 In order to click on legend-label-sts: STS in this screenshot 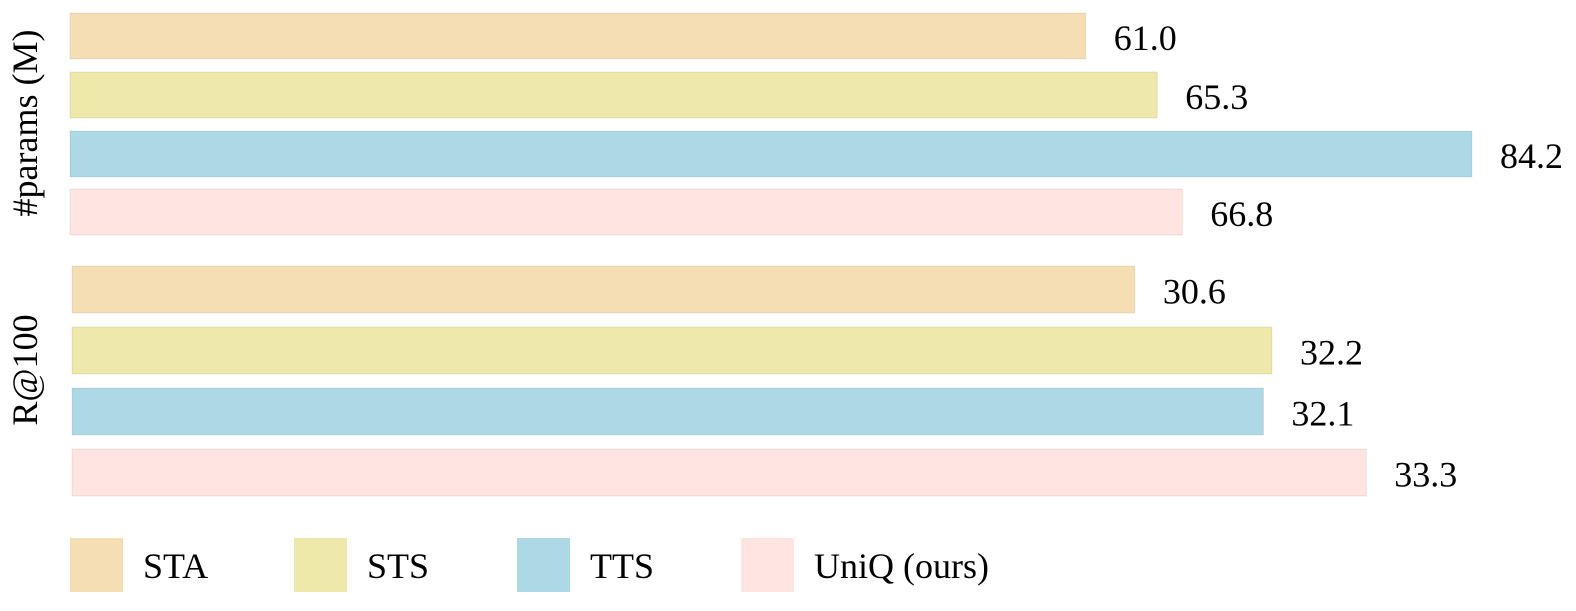, I will do `click(398, 566)`.